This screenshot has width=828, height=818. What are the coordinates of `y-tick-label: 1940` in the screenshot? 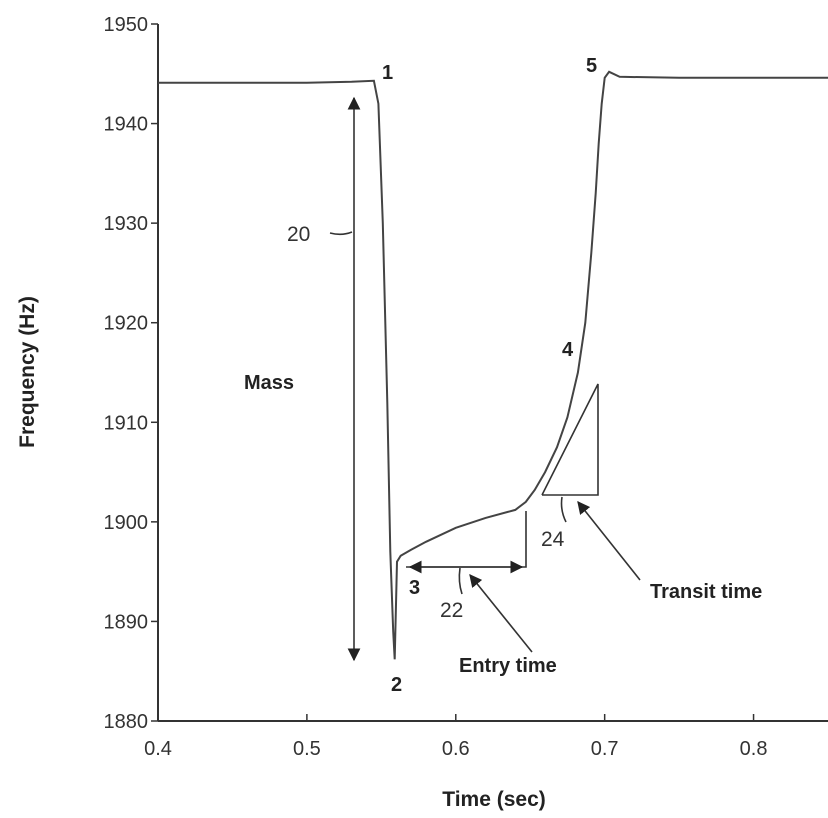 It's located at (126, 125).